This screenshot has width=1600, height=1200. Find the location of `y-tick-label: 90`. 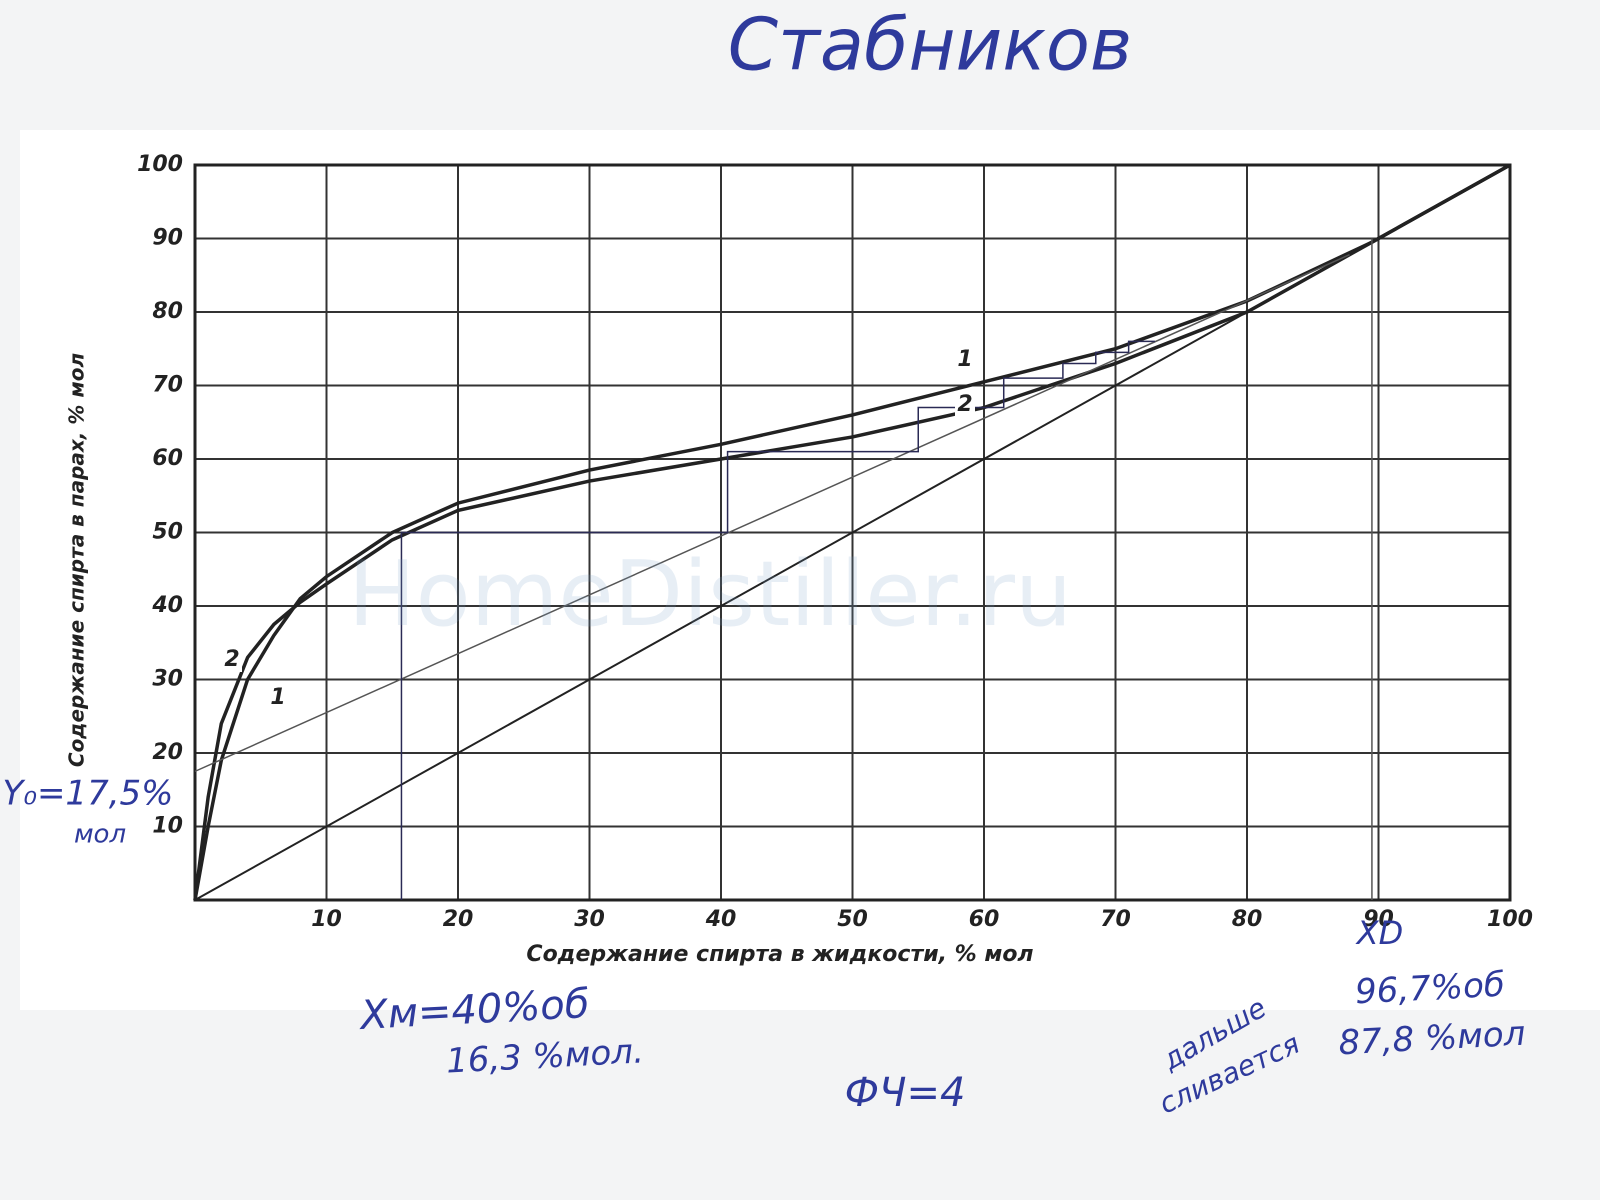

y-tick-label: 90 is located at coordinates (167, 238).